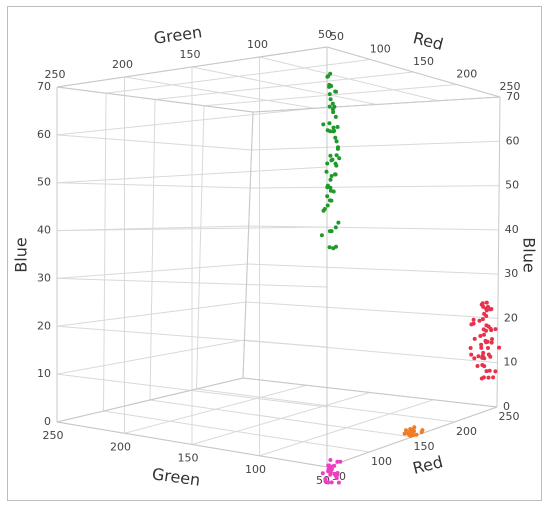  What do you see at coordinates (44, 182) in the screenshot?
I see `blue-tick-label: 50` at bounding box center [44, 182].